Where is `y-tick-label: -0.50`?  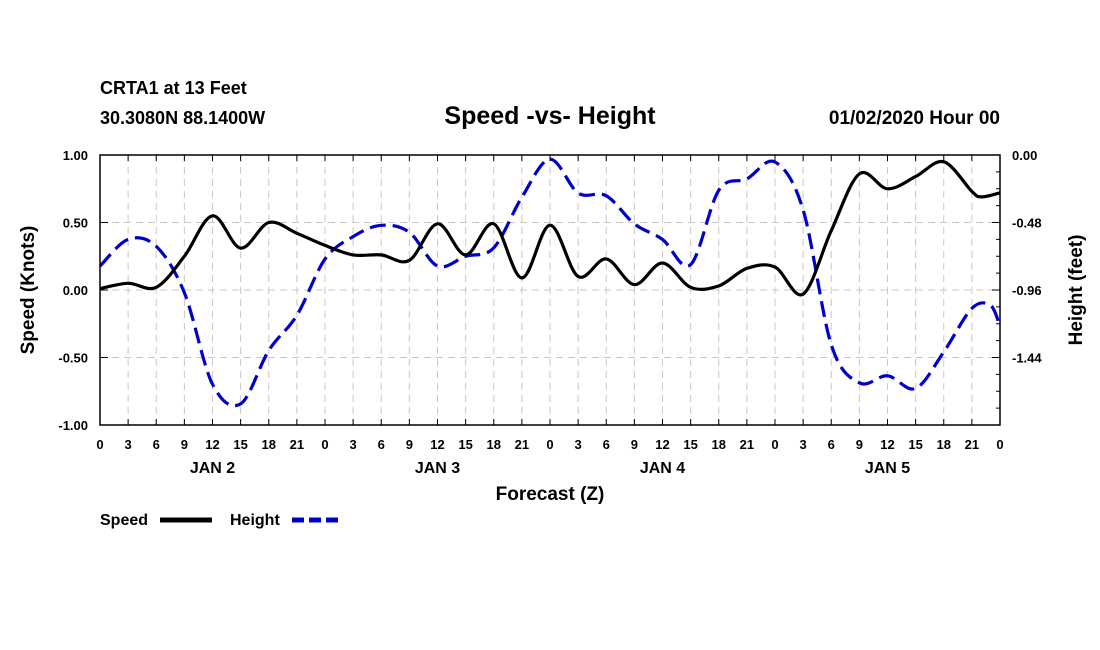 y-tick-label: -0.50 is located at coordinates (73, 358).